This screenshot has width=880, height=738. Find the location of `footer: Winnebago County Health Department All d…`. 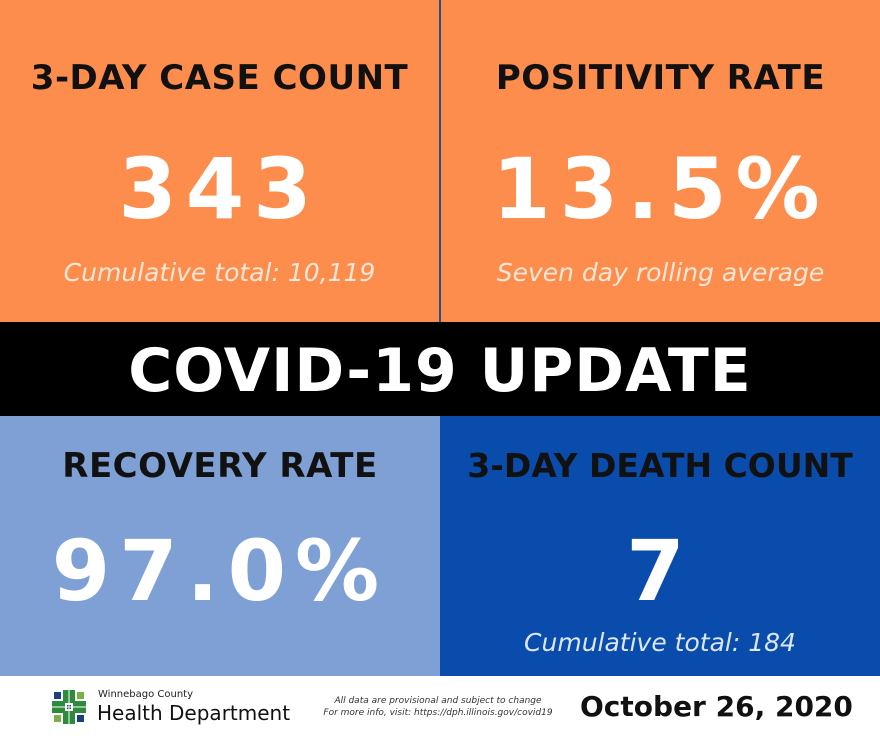

footer: Winnebago County Health Department All d… is located at coordinates (440, 707).